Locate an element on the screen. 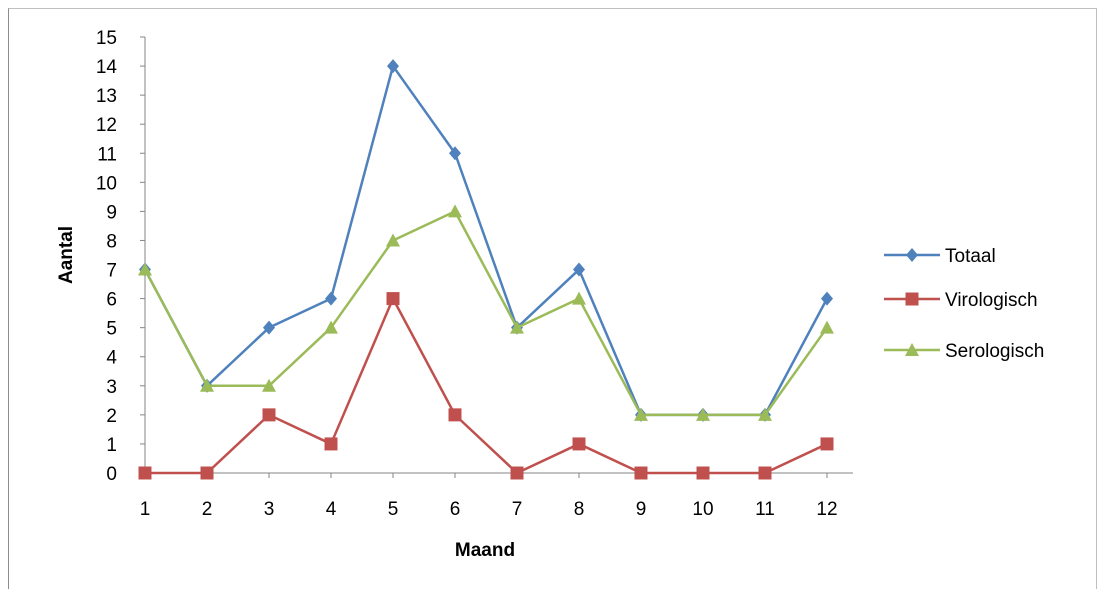 Image resolution: width=1099 pixels, height=591 pixels. y-tick-label: 11 is located at coordinates (107, 154).